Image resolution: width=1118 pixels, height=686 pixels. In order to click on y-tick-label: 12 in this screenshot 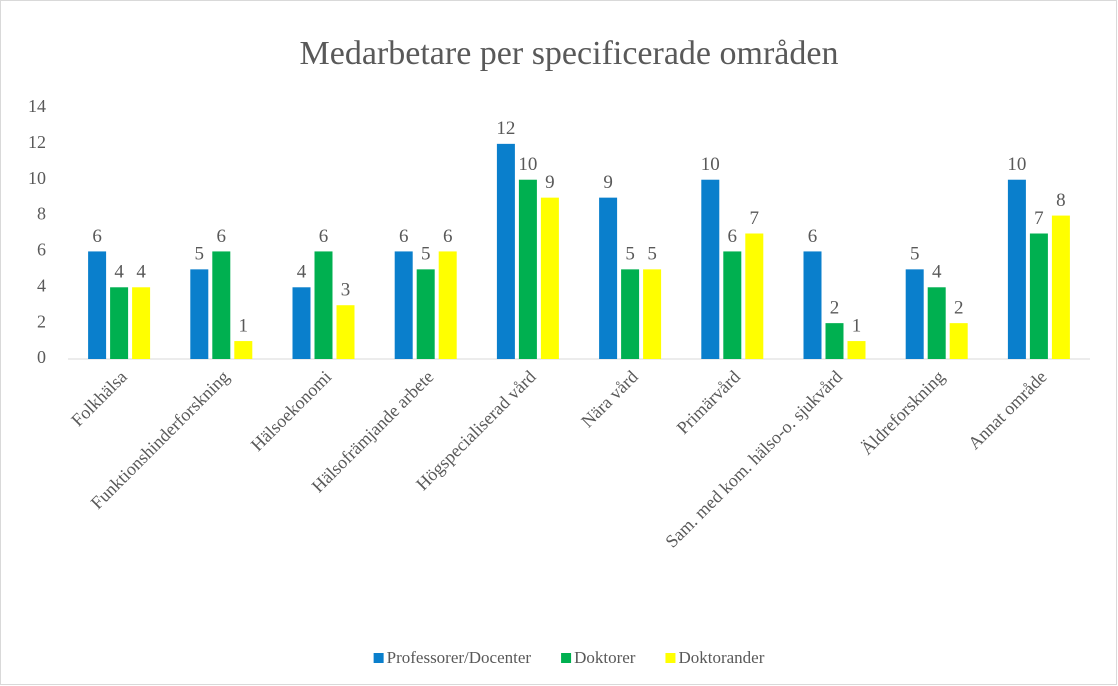, I will do `click(37, 142)`.